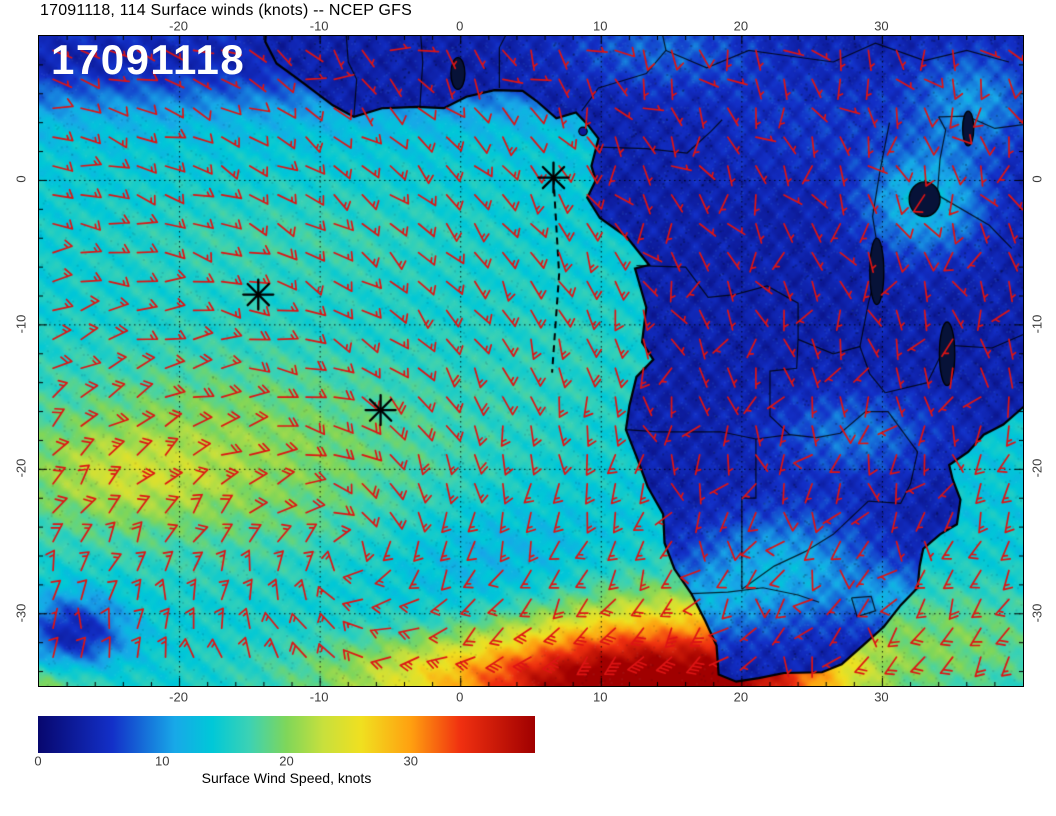  What do you see at coordinates (178, 697) in the screenshot?
I see `x-axis-tick-bottom: -20` at bounding box center [178, 697].